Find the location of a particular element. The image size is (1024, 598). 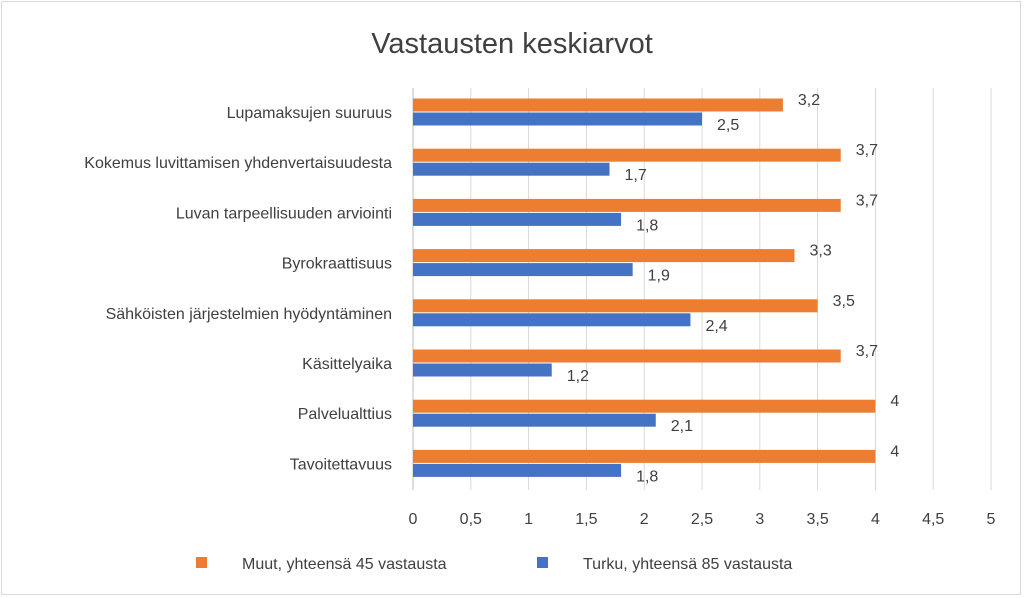

data-label: 1,9 is located at coordinates (659, 276).